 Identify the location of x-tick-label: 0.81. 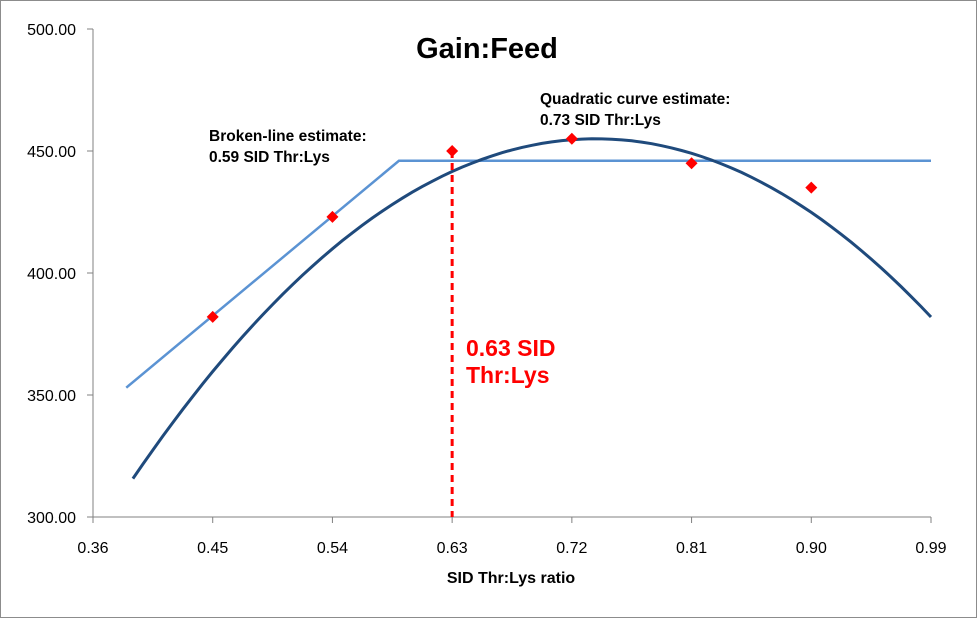
(691, 548).